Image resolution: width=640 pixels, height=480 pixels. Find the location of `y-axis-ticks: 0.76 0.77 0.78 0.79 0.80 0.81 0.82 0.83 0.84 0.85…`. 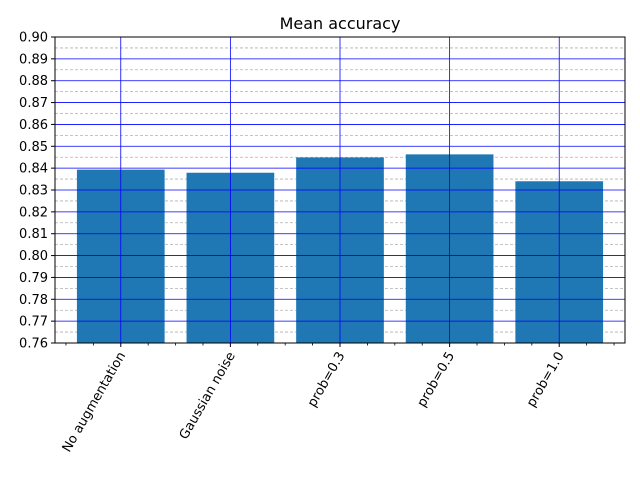

y-axis-ticks: 0.76 0.77 0.78 0.79 0.80 0.81 0.82 0.83 0.84 0.85… is located at coordinates (37, 191).